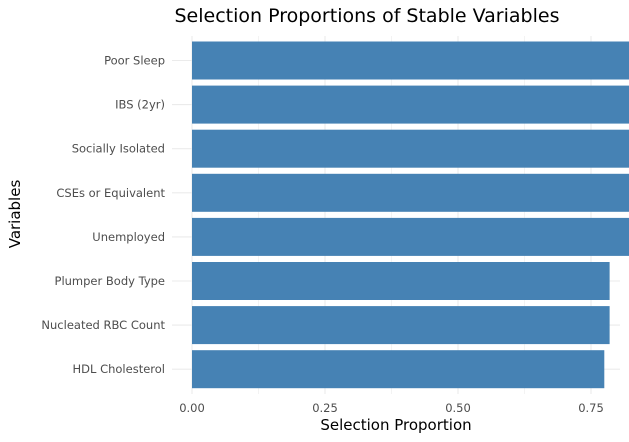  Describe the element at coordinates (134, 61) in the screenshot. I see `y-tick-label: Poor Sleep` at that location.